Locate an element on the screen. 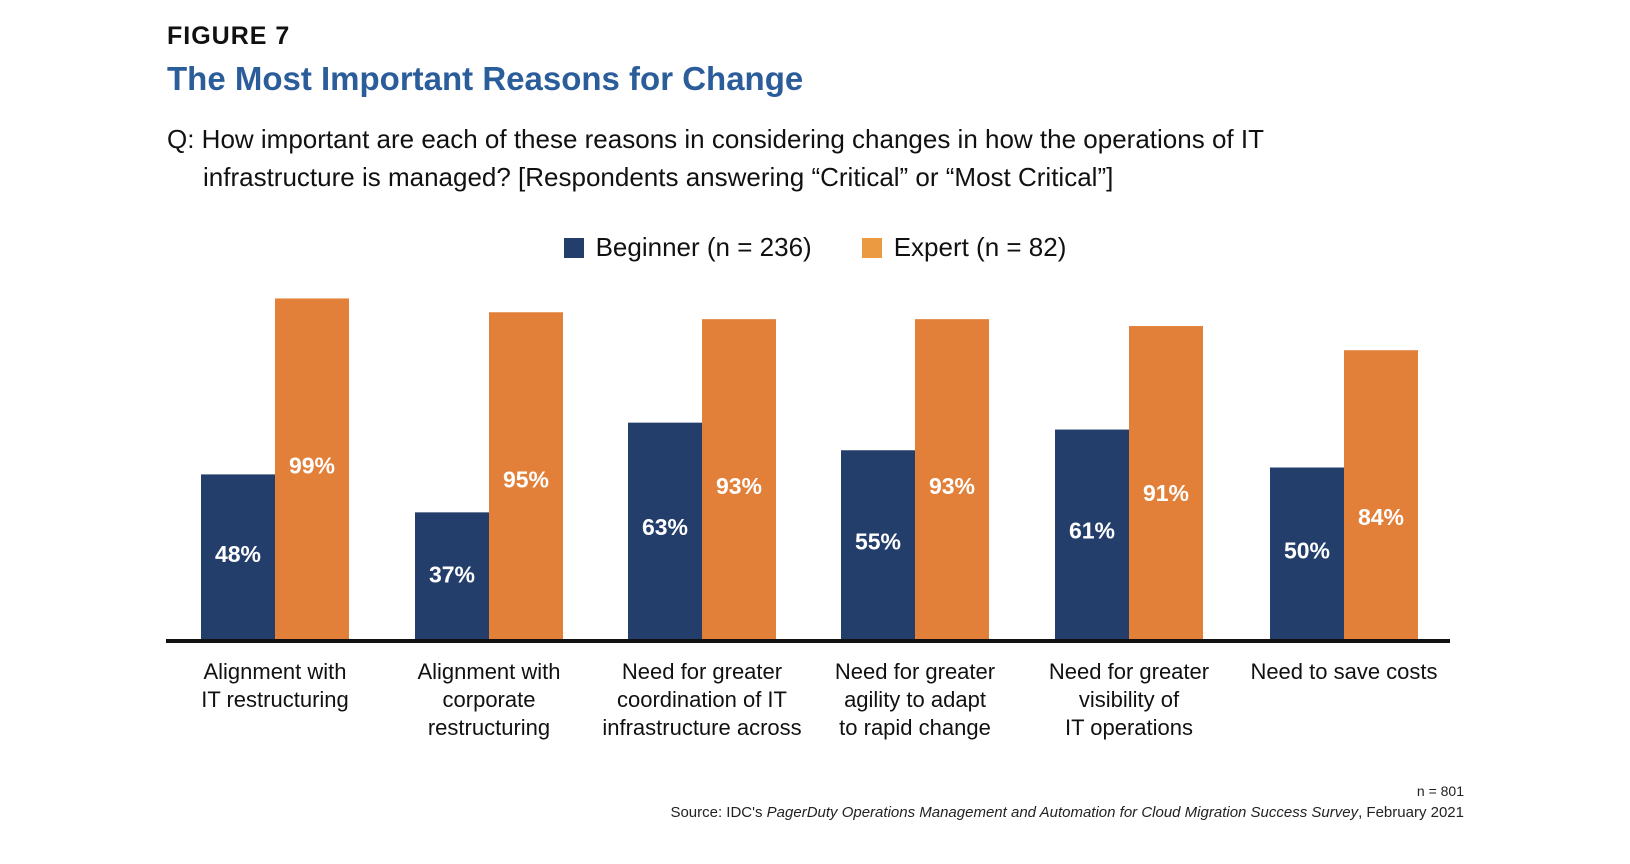  x-tick-label-line: agility to adapt is located at coordinates (915, 699).